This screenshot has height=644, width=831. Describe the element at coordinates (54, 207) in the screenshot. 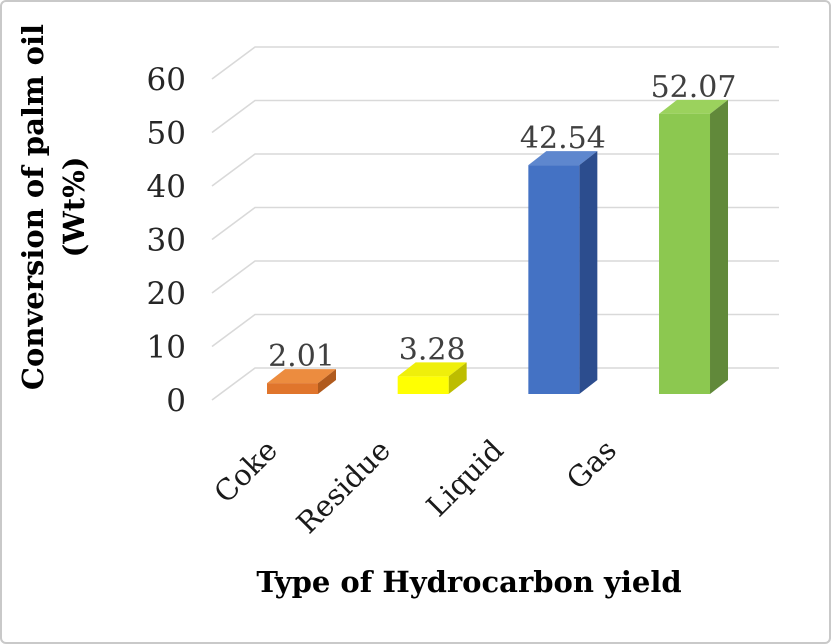

I see `y-axis-title: Conversion of palm oil (Wt%)` at that location.